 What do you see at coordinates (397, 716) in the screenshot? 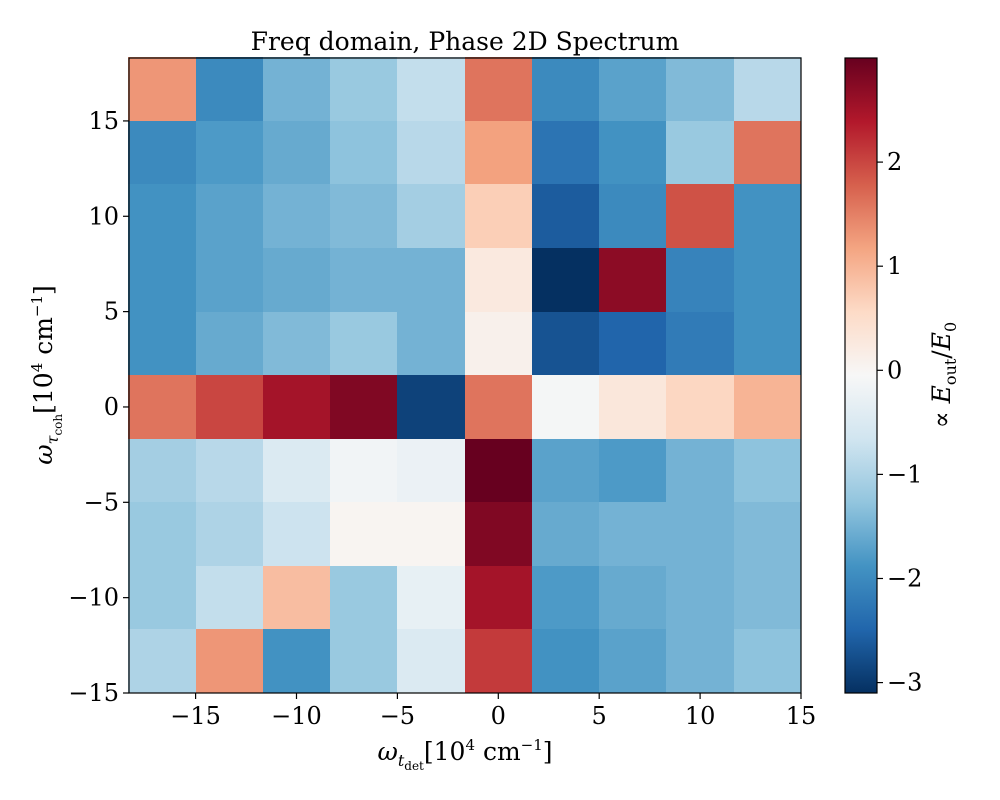
I see `x-tick-label: −5` at bounding box center [397, 716].